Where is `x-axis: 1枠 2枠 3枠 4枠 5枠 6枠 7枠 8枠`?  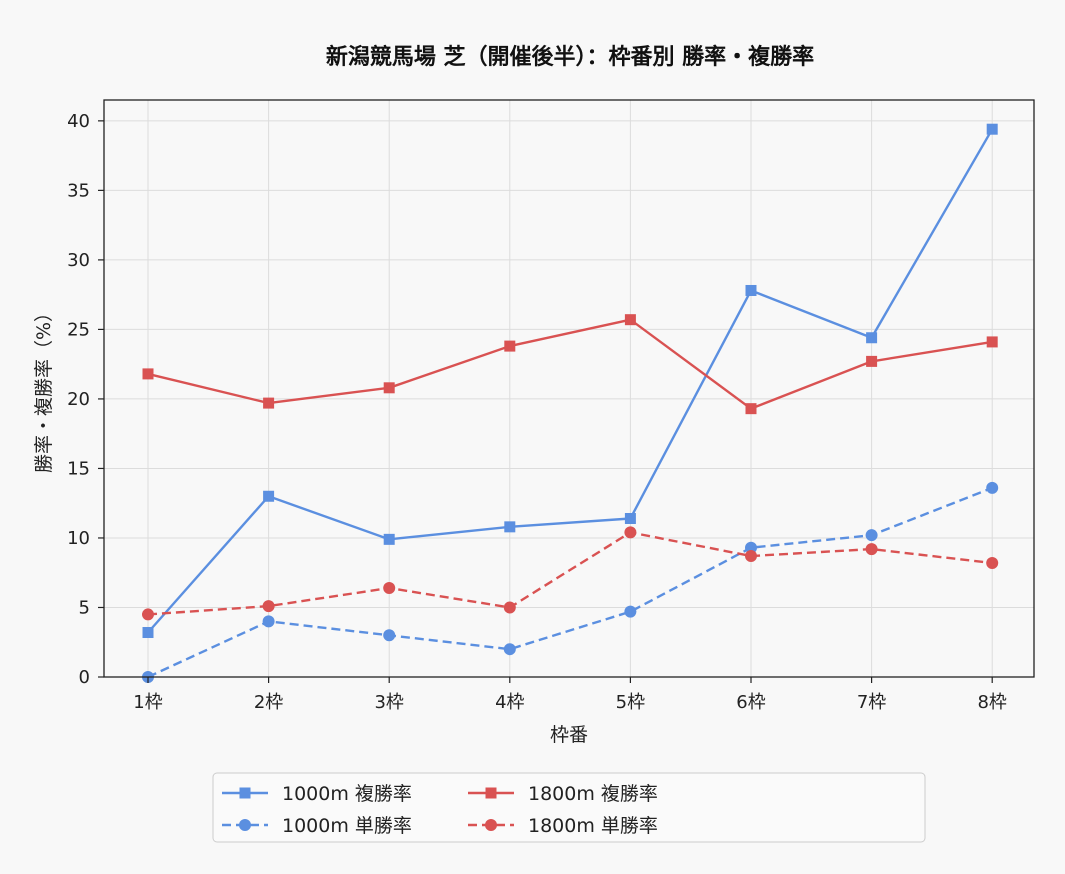 x-axis: 1枠 2枠 3枠 4枠 5枠 6枠 7枠 8枠 is located at coordinates (570, 695).